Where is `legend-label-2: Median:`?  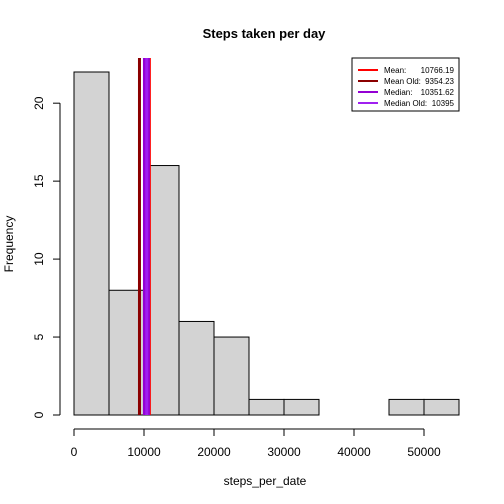 legend-label-2: Median: is located at coordinates (398, 92).